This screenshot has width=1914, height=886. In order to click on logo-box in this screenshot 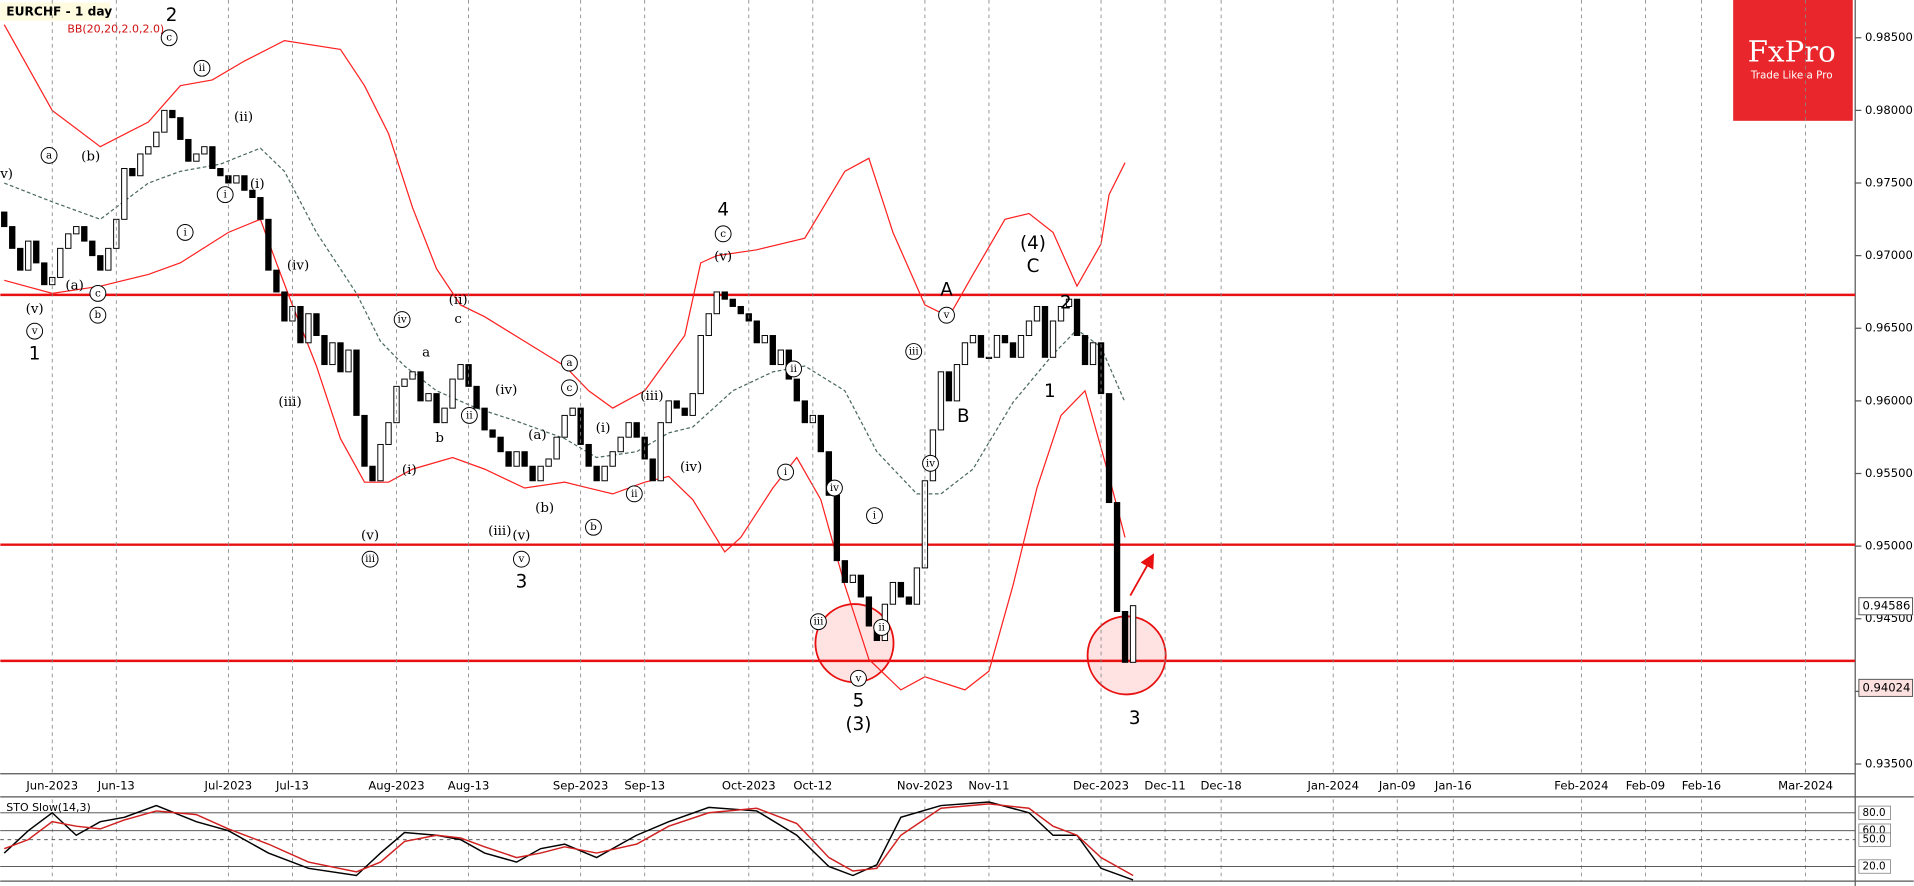, I will do `click(1793, 60)`.